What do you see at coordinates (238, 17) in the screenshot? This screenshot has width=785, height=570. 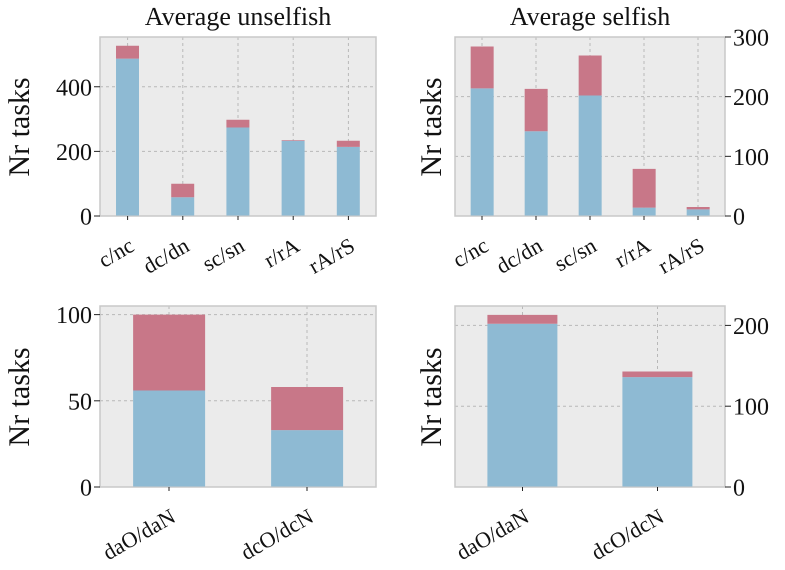 I see `chart-title: Average unselfish` at bounding box center [238, 17].